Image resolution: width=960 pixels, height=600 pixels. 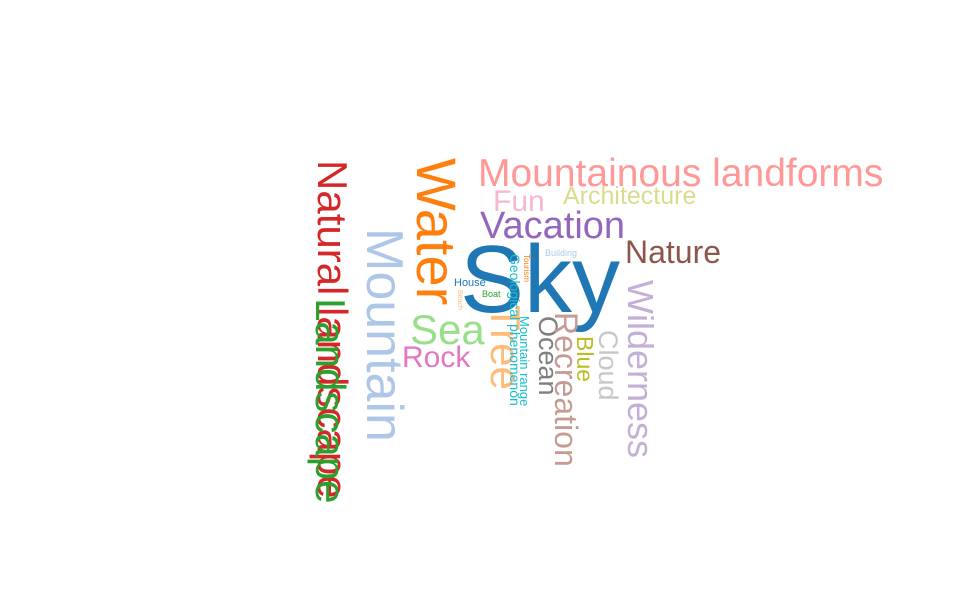 What do you see at coordinates (447, 329) in the screenshot?
I see `word-sea: Sea` at bounding box center [447, 329].